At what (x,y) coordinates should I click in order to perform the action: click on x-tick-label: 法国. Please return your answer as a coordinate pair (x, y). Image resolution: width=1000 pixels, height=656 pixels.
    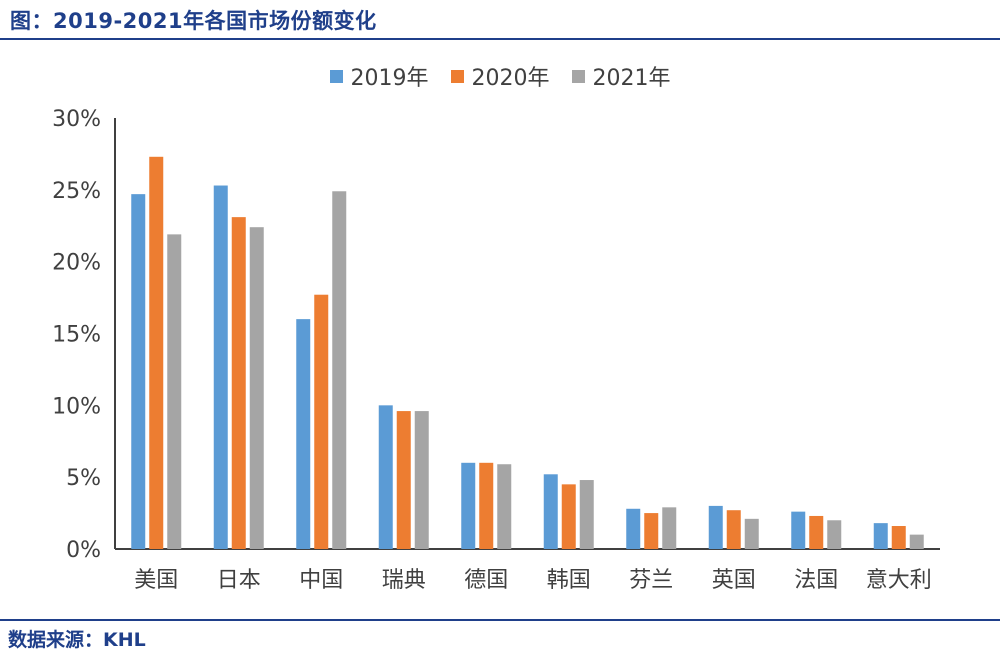
    Looking at the image, I should click on (816, 580).